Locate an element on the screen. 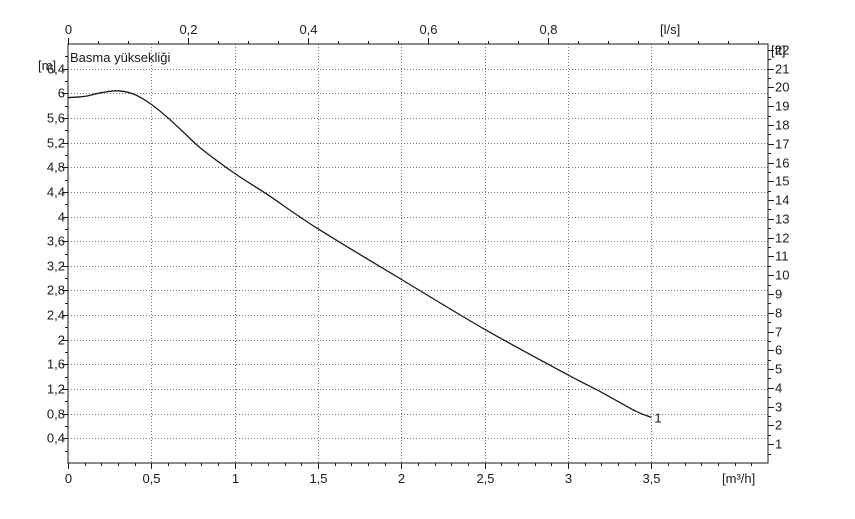 This screenshot has width=855, height=519. x-bottom-tick-label: 1,5 is located at coordinates (318, 478).